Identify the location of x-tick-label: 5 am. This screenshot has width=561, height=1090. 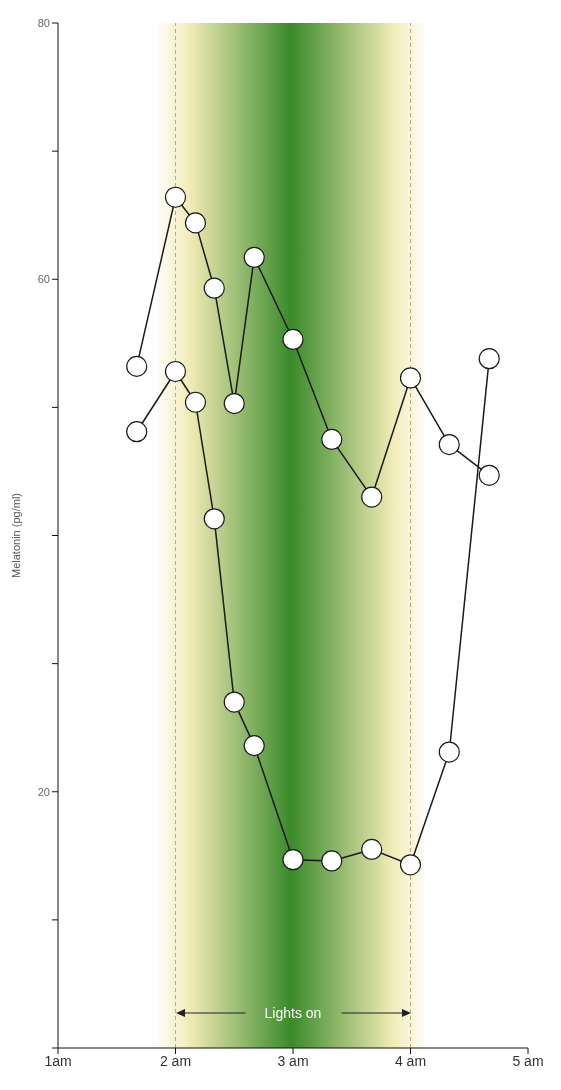
(528, 1060).